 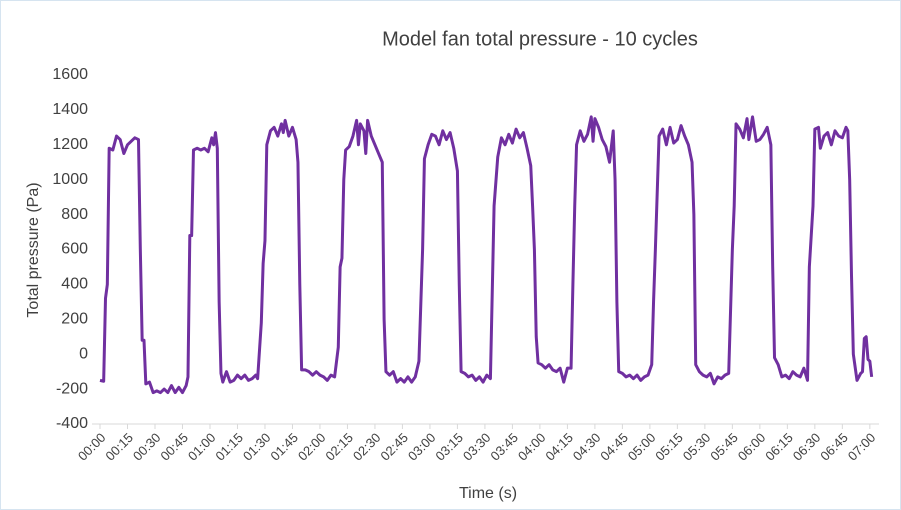 What do you see at coordinates (33, 249) in the screenshot?
I see `y-axis-label: Total pressure (Pa)` at bounding box center [33, 249].